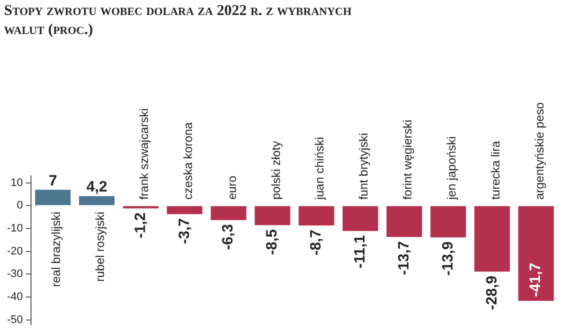 The height and width of the screenshot is (334, 564). What do you see at coordinates (228, 237) in the screenshot?
I see `data-label: -6,3` at bounding box center [228, 237].